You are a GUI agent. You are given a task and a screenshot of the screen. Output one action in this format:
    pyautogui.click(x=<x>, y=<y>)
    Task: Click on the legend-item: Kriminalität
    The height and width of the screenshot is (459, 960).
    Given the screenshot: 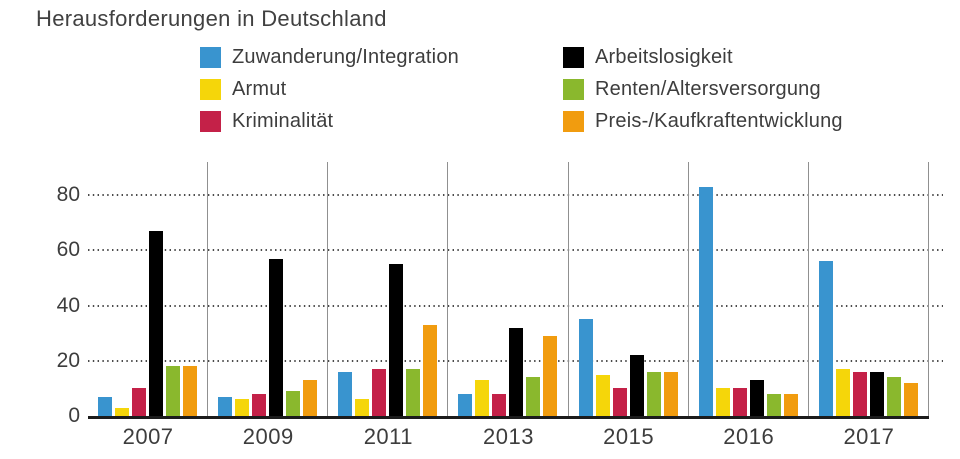 What is the action you would take?
    pyautogui.click(x=381, y=121)
    